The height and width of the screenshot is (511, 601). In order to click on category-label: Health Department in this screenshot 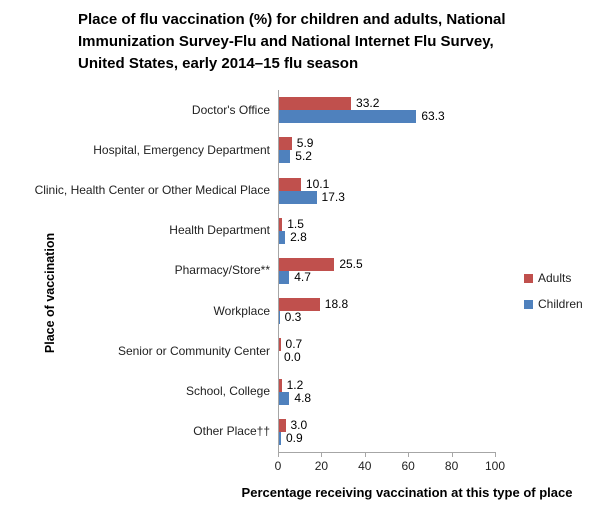, I will do `click(152, 231)`.